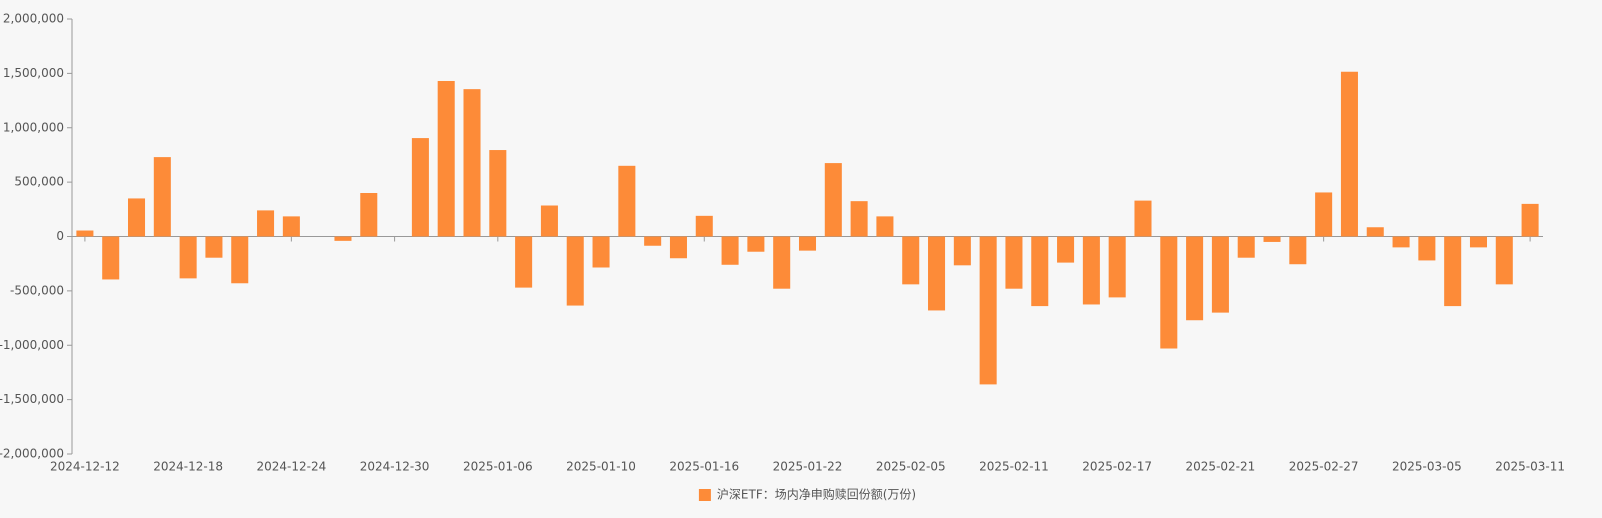 This screenshot has width=1602, height=518. Describe the element at coordinates (395, 467) in the screenshot. I see `x-tick-label: 2024-12-30` at that location.